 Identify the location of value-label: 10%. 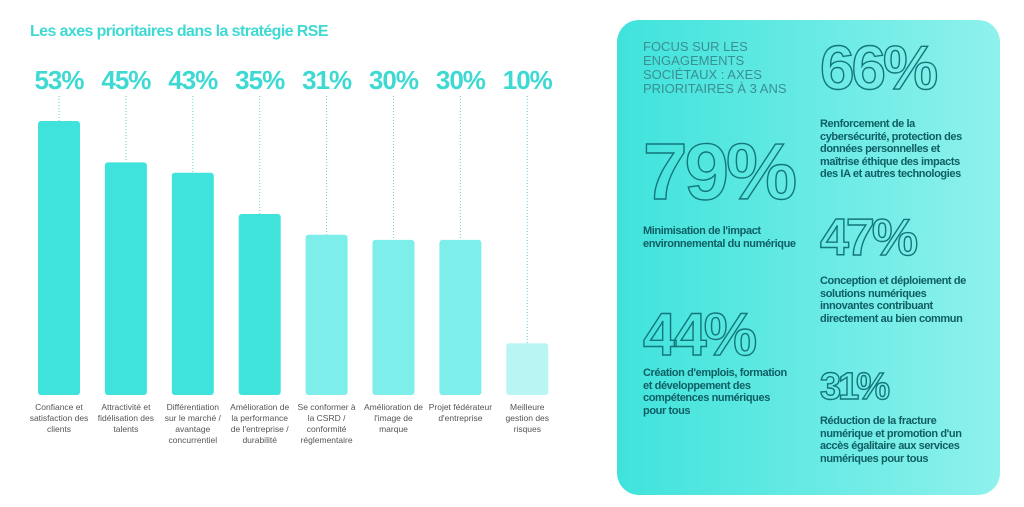
(528, 80).